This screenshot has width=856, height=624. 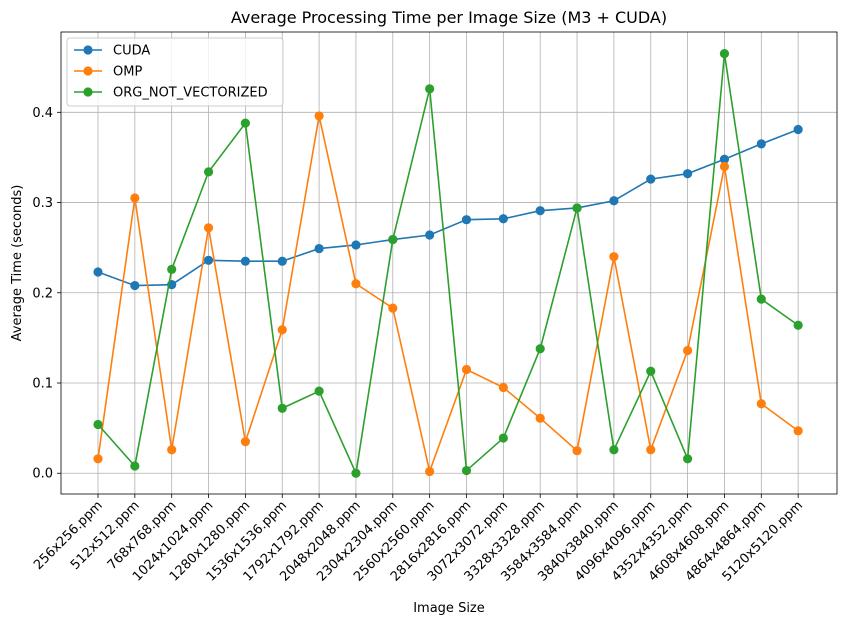 What do you see at coordinates (131, 51) in the screenshot?
I see `legend-label: CUDA` at bounding box center [131, 51].